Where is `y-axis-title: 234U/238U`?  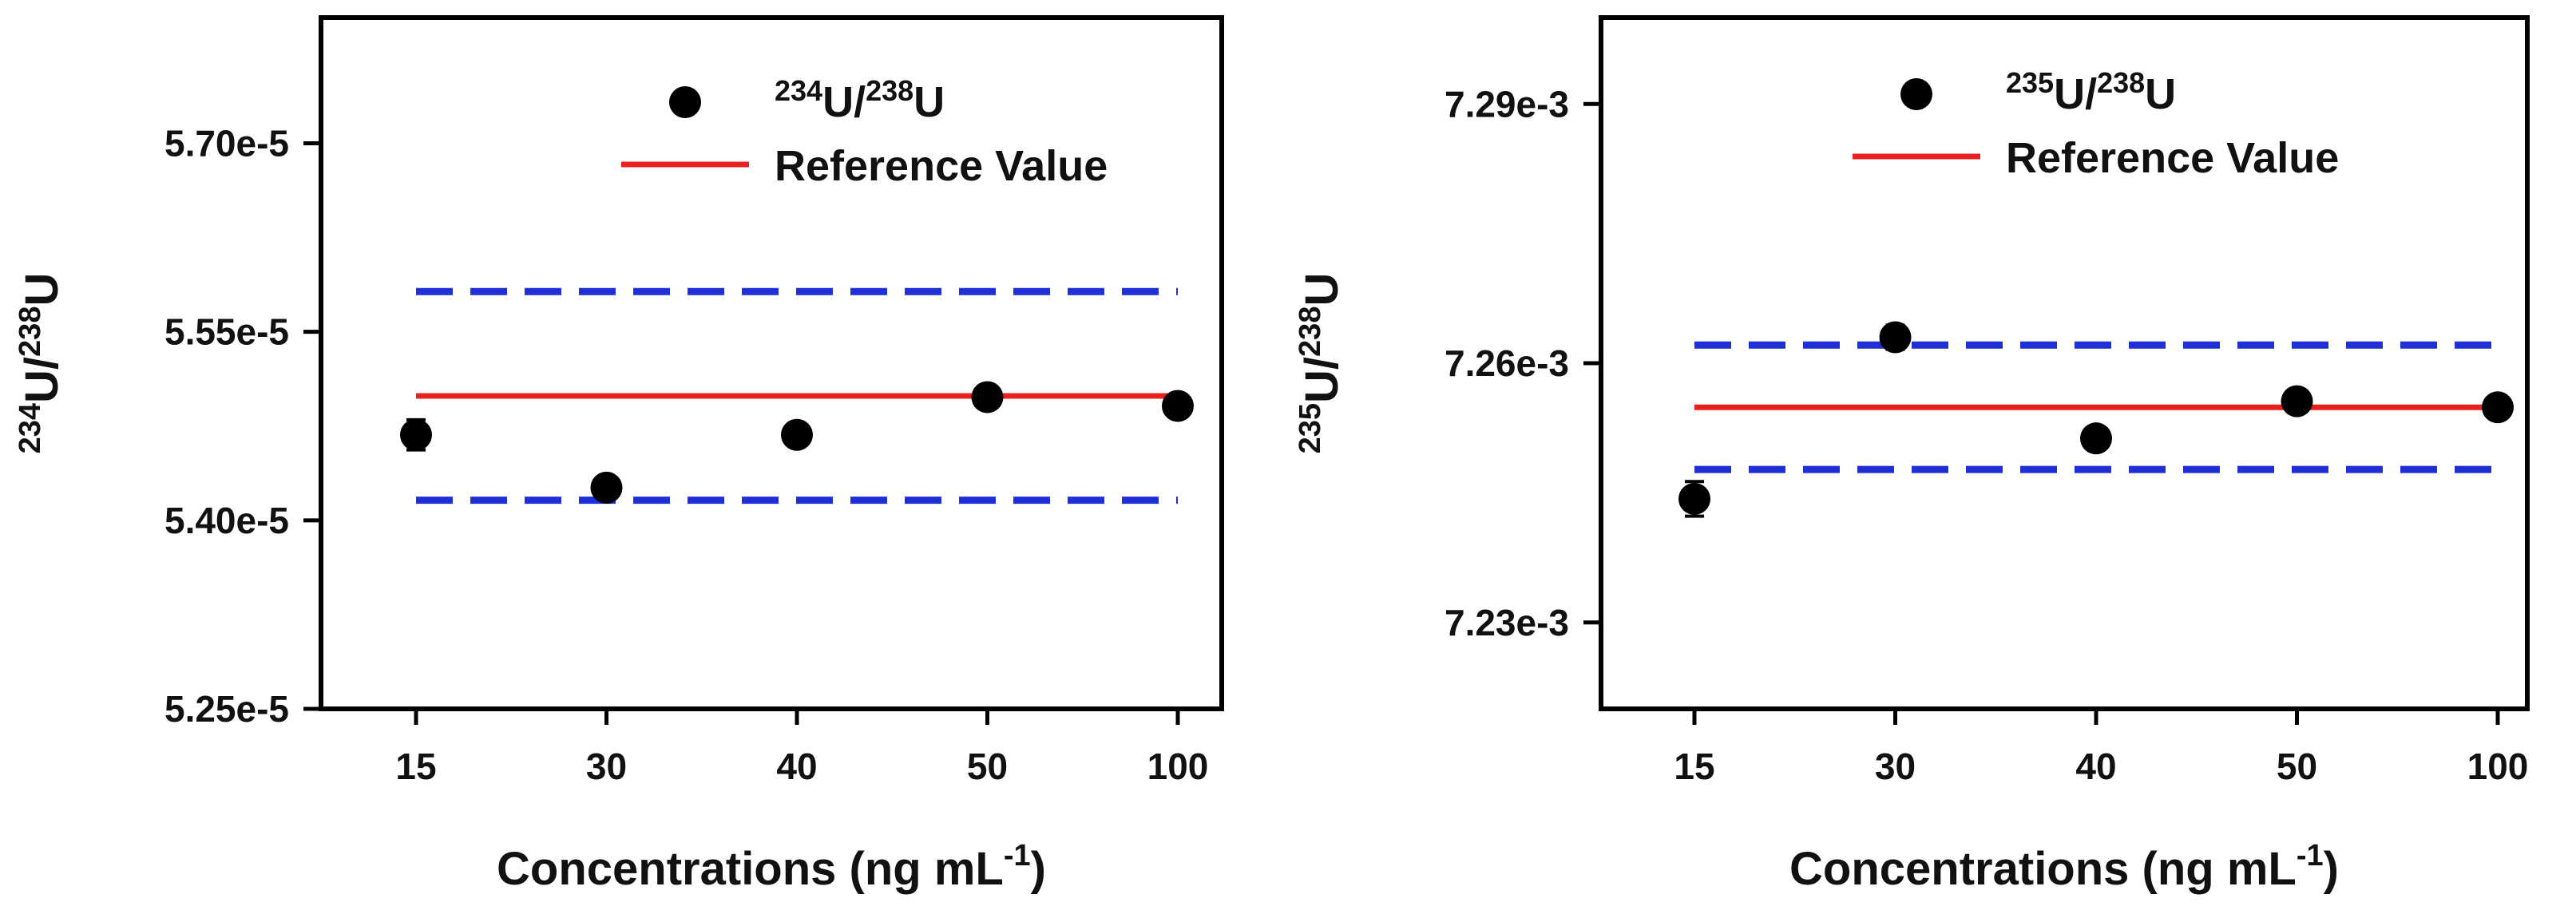
y-axis-title: 234U/238U is located at coordinates (41, 363).